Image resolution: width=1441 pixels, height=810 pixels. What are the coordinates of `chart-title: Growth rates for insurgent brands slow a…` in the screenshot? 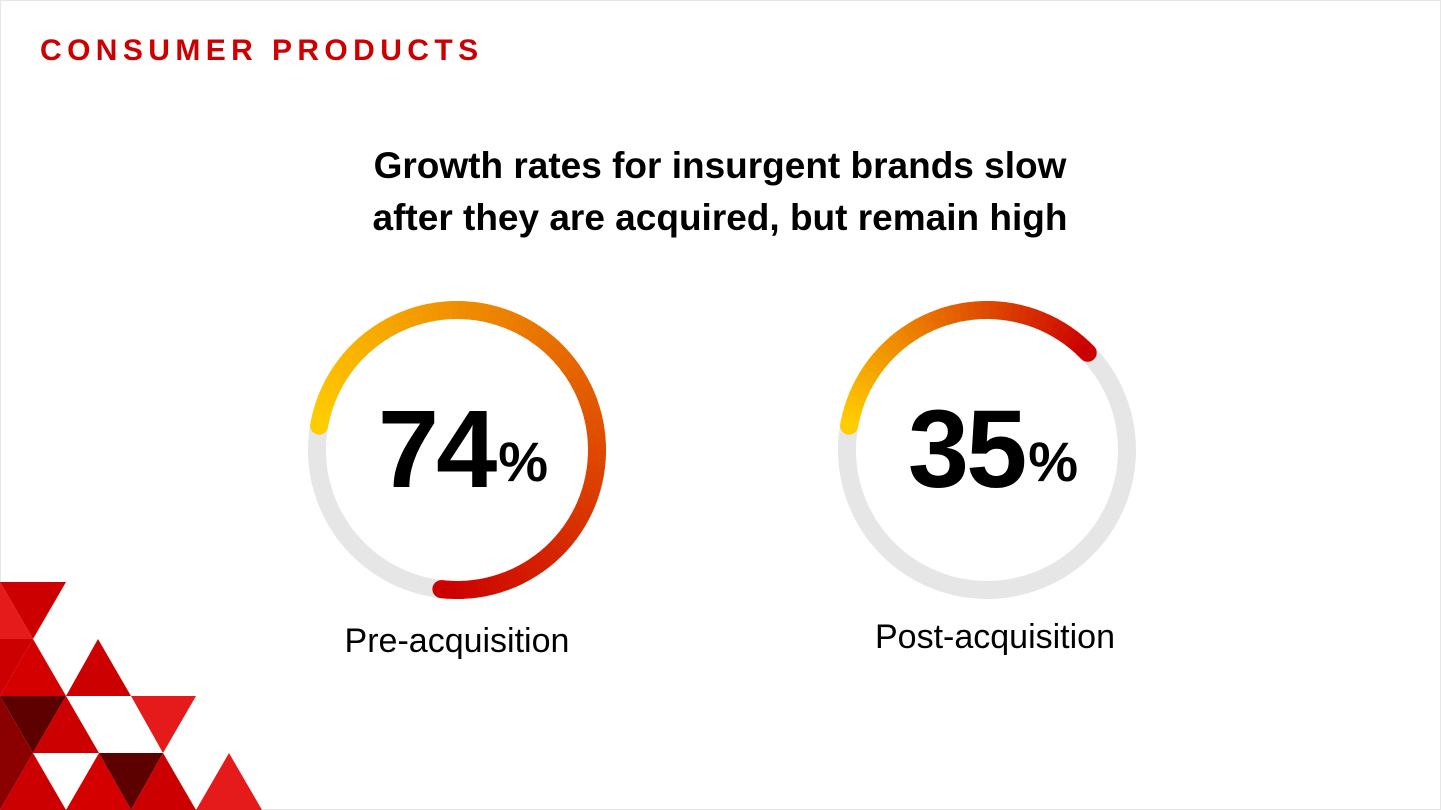 It's located at (720, 192).